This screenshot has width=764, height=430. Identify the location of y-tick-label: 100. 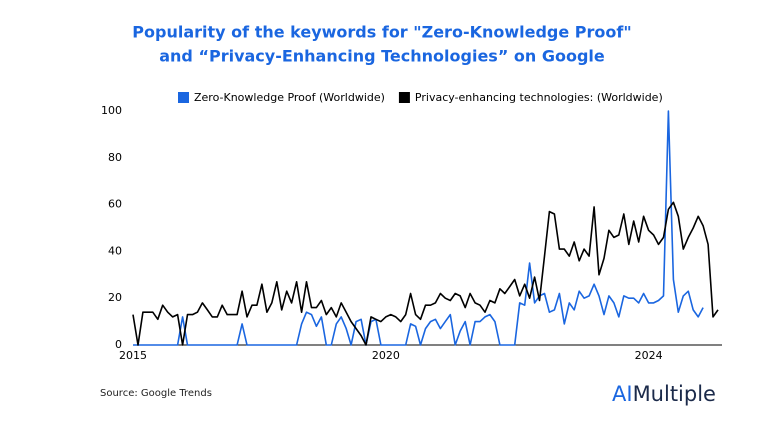
(111, 110).